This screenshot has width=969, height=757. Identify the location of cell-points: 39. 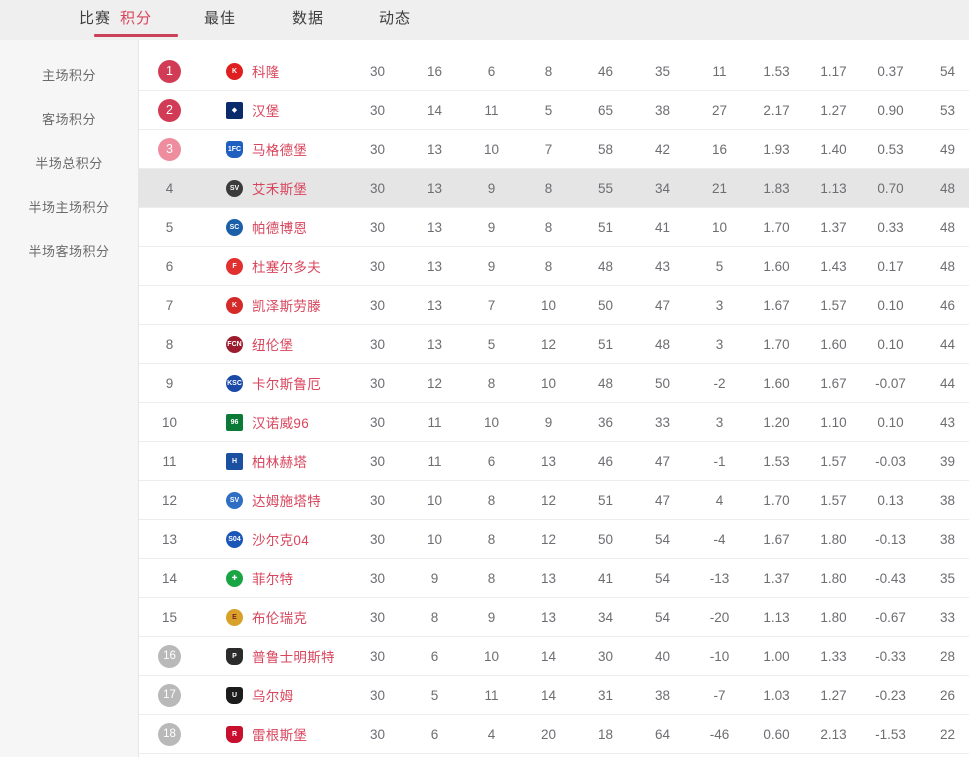
(944, 461).